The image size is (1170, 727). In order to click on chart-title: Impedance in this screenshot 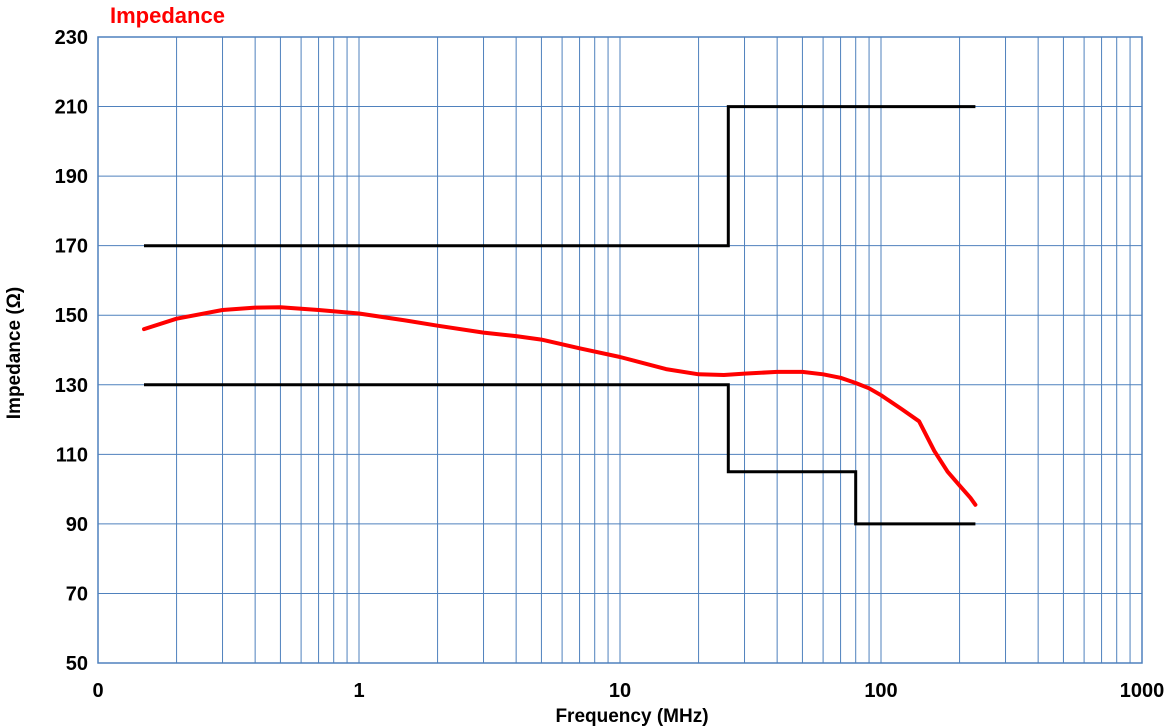, I will do `click(167, 15)`.